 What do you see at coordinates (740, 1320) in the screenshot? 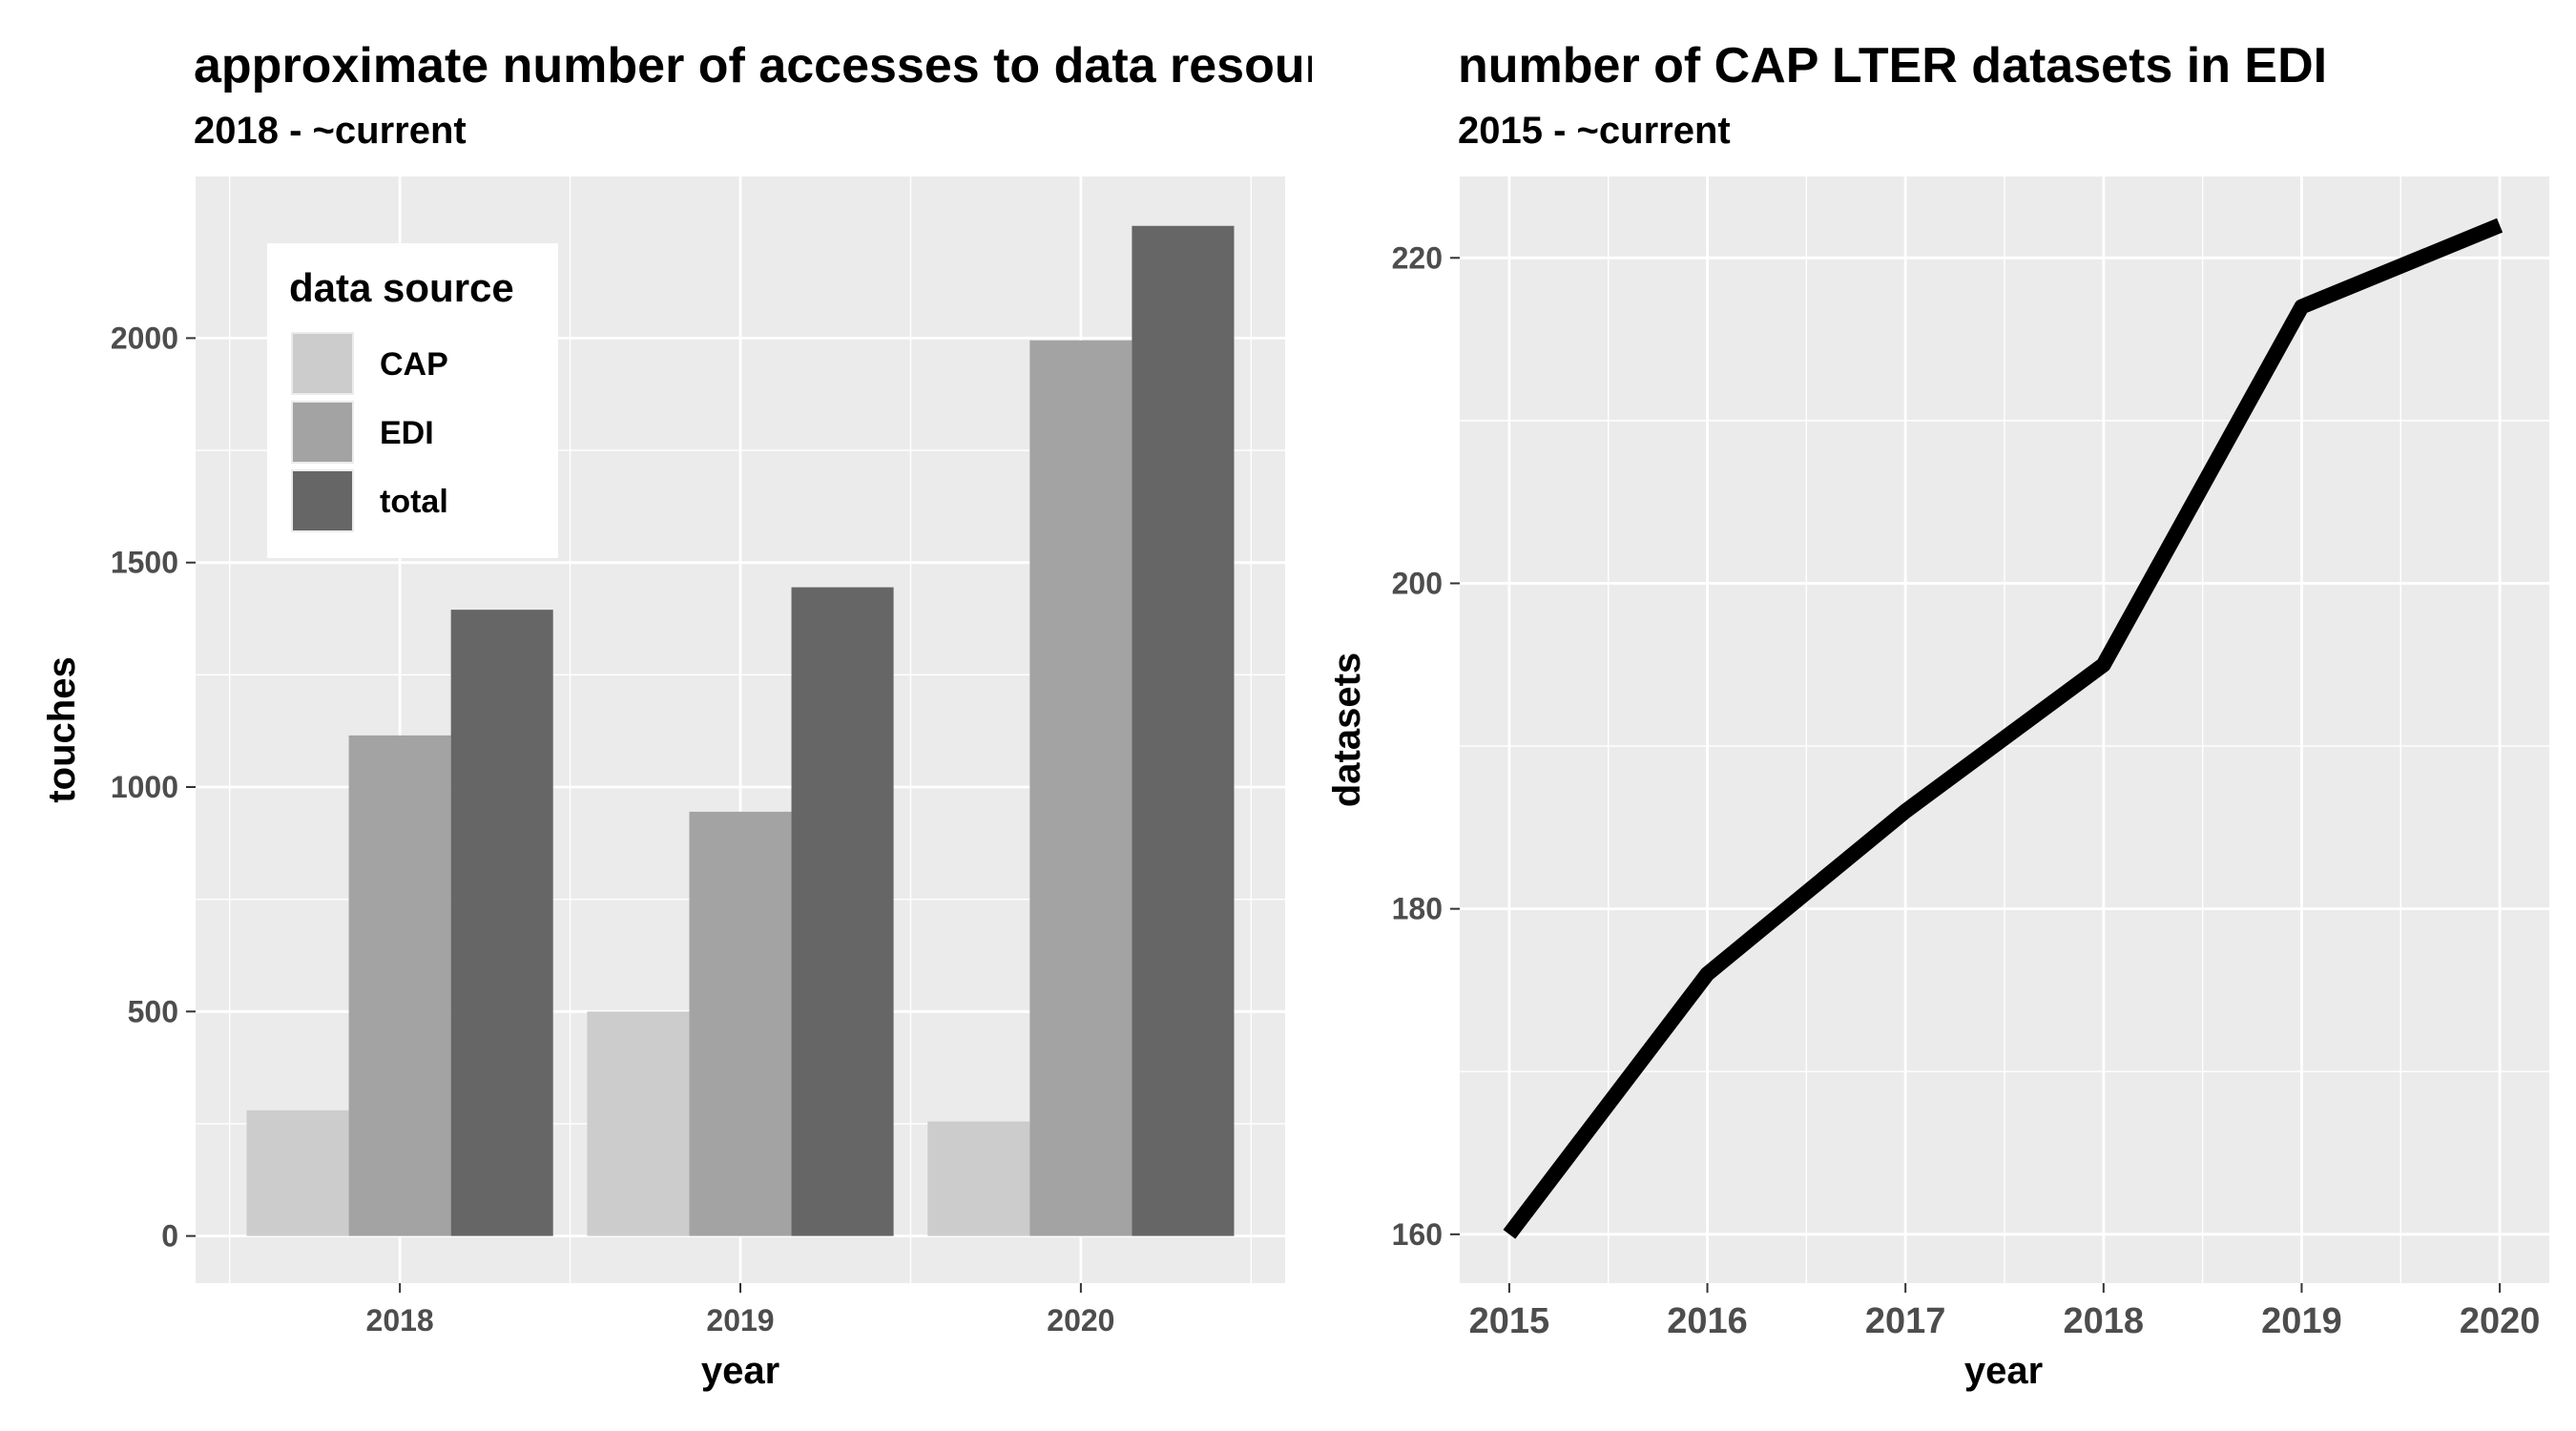
I see `bar-x-tick-label: 2019` at bounding box center [740, 1320].